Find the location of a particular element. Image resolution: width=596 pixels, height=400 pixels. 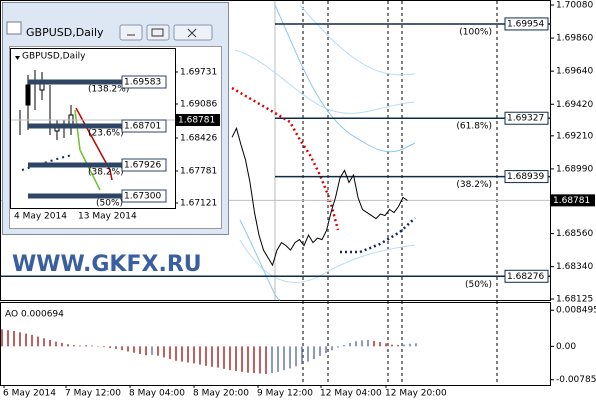

daily-fib-price: 1.67300 is located at coordinates (142, 197).